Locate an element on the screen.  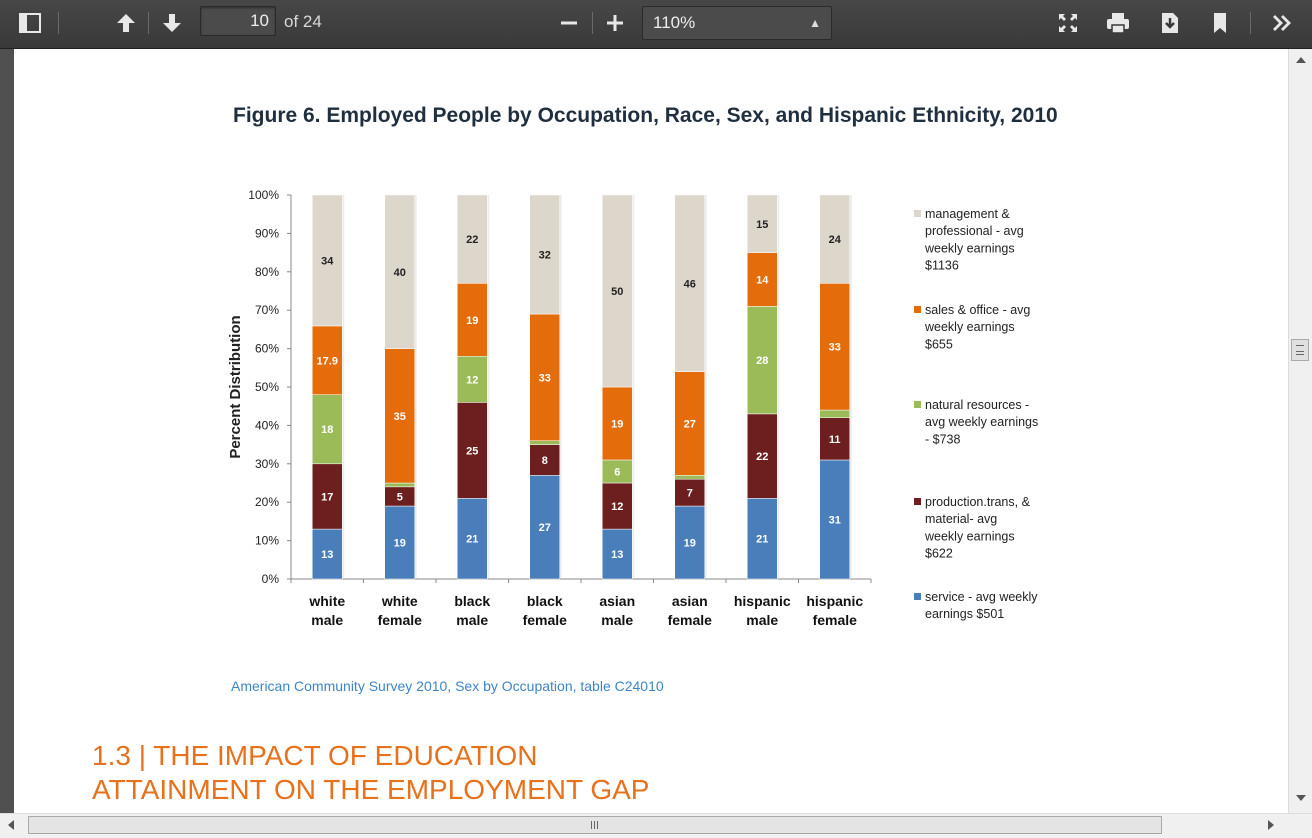
x-category-label: asian is located at coordinates (617, 601).